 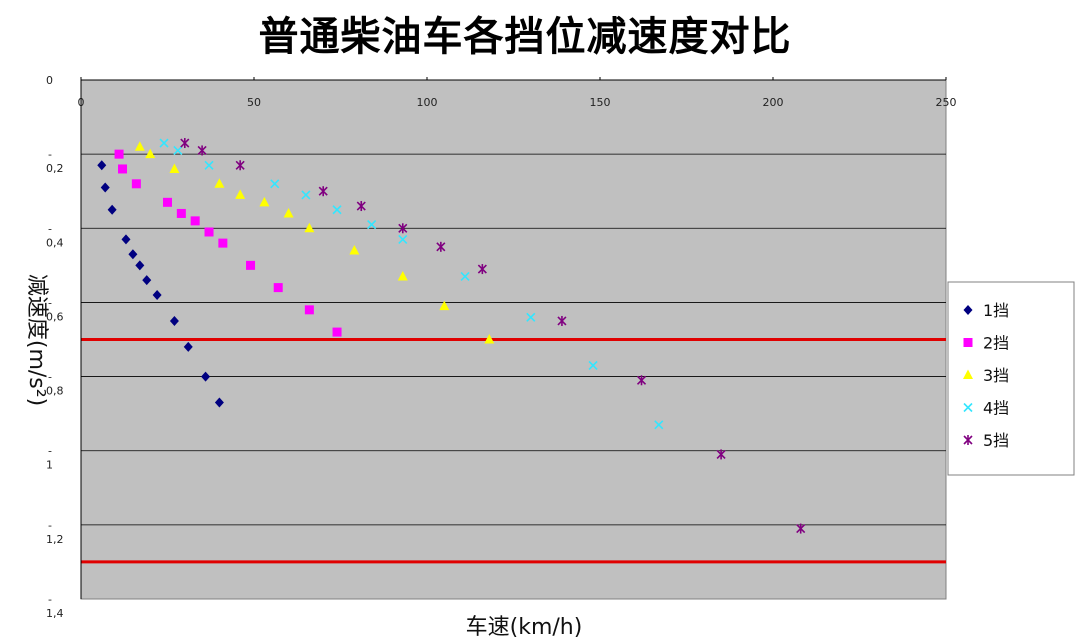 What do you see at coordinates (600, 102) in the screenshot?
I see `x-tick-label: 150` at bounding box center [600, 102].